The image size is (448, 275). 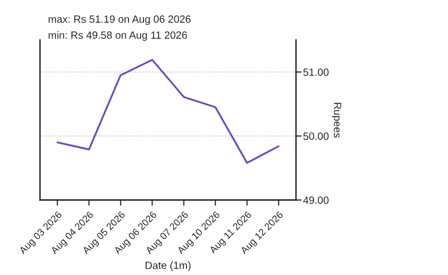 What do you see at coordinates (168, 266) in the screenshot?
I see `x-axis-title: Date (1m)` at bounding box center [168, 266].